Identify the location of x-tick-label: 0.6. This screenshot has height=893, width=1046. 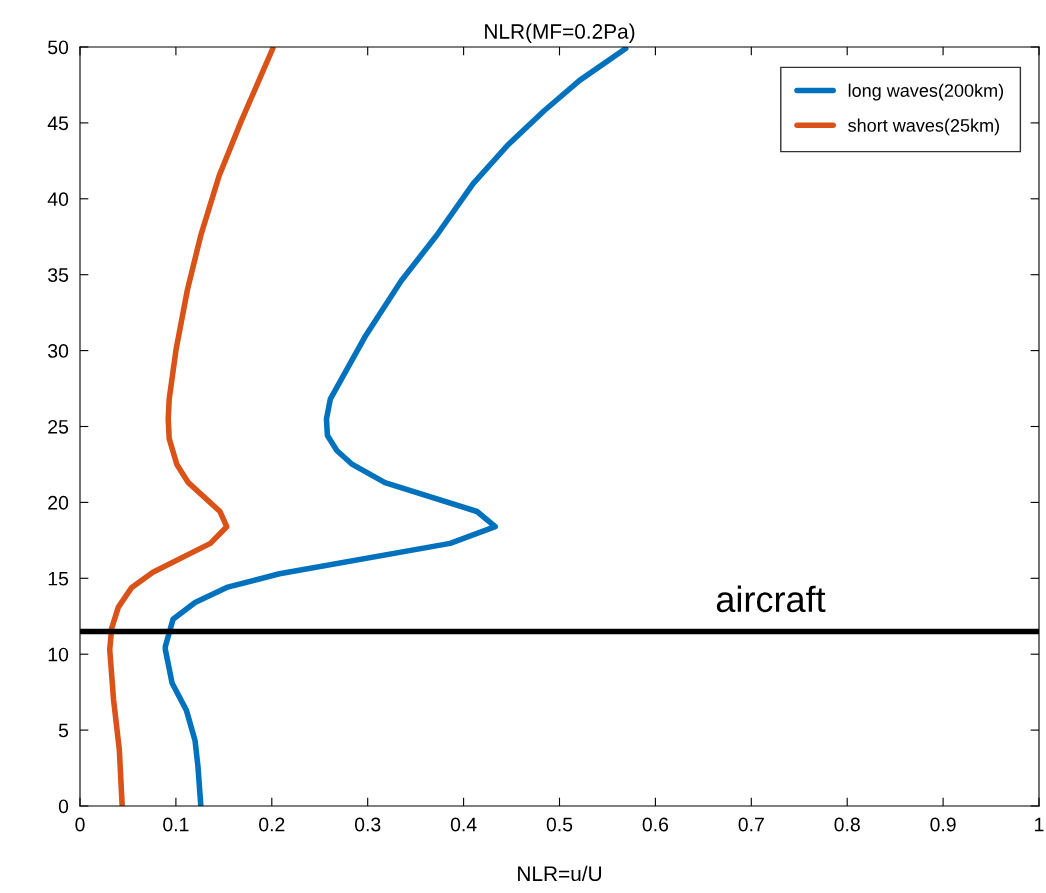
(655, 824).